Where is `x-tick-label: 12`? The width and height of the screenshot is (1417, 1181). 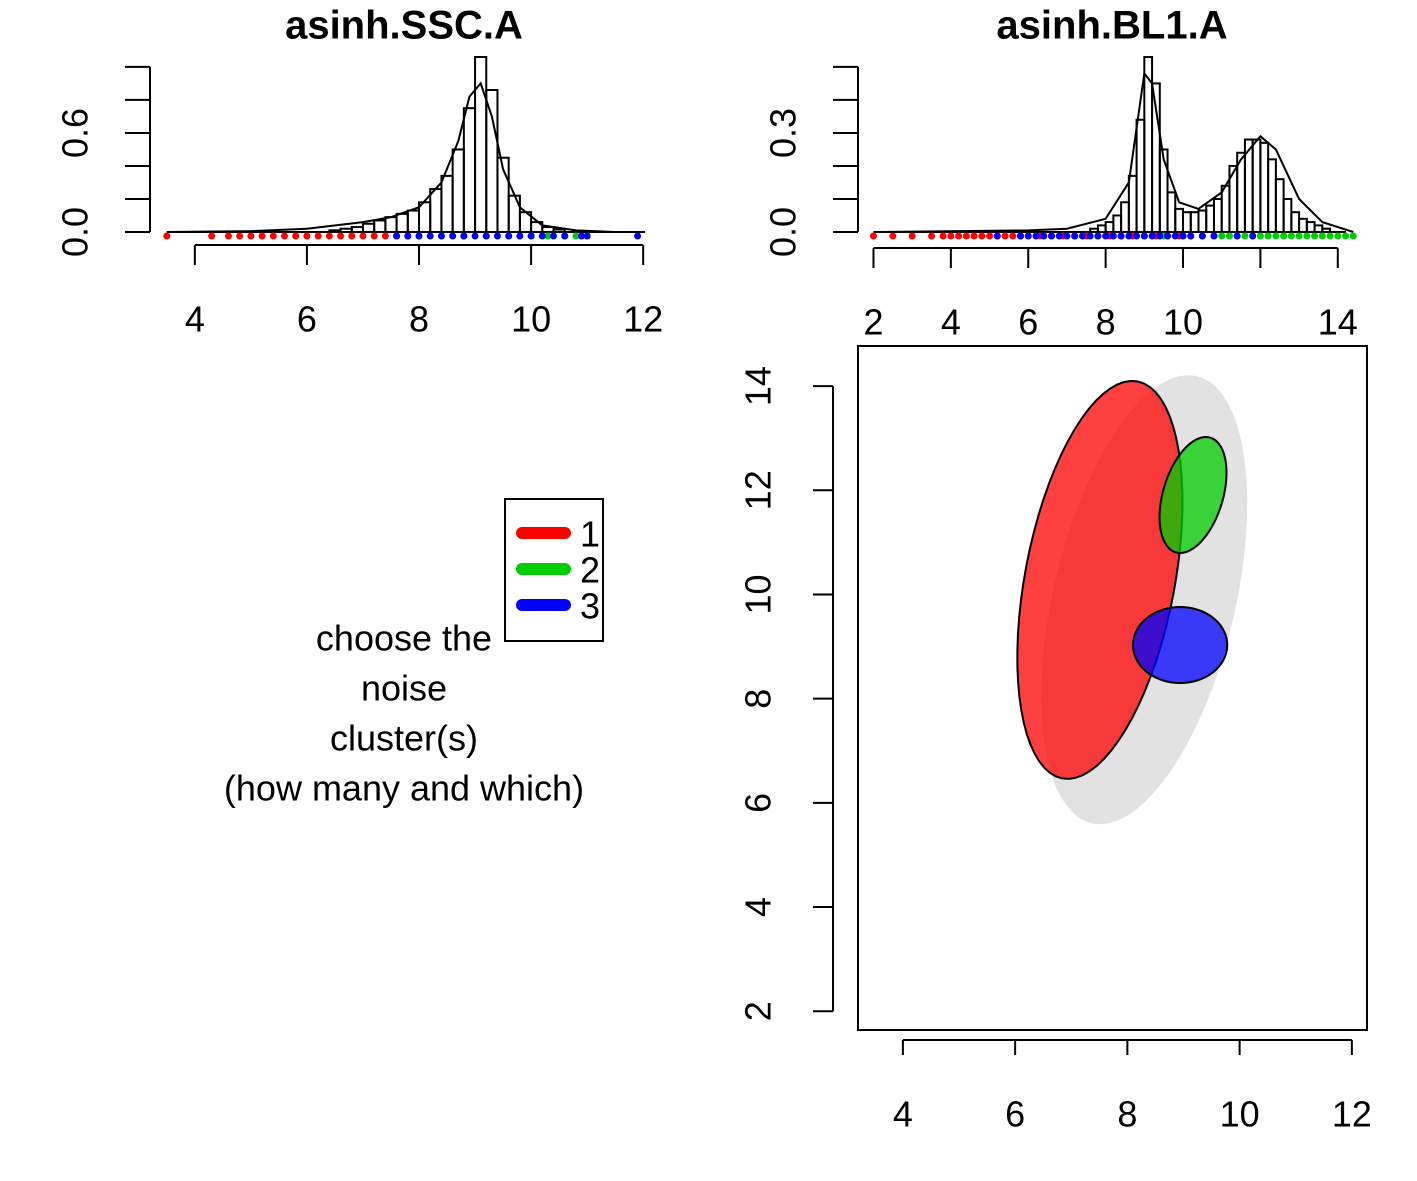
x-tick-label: 12 is located at coordinates (1352, 1114).